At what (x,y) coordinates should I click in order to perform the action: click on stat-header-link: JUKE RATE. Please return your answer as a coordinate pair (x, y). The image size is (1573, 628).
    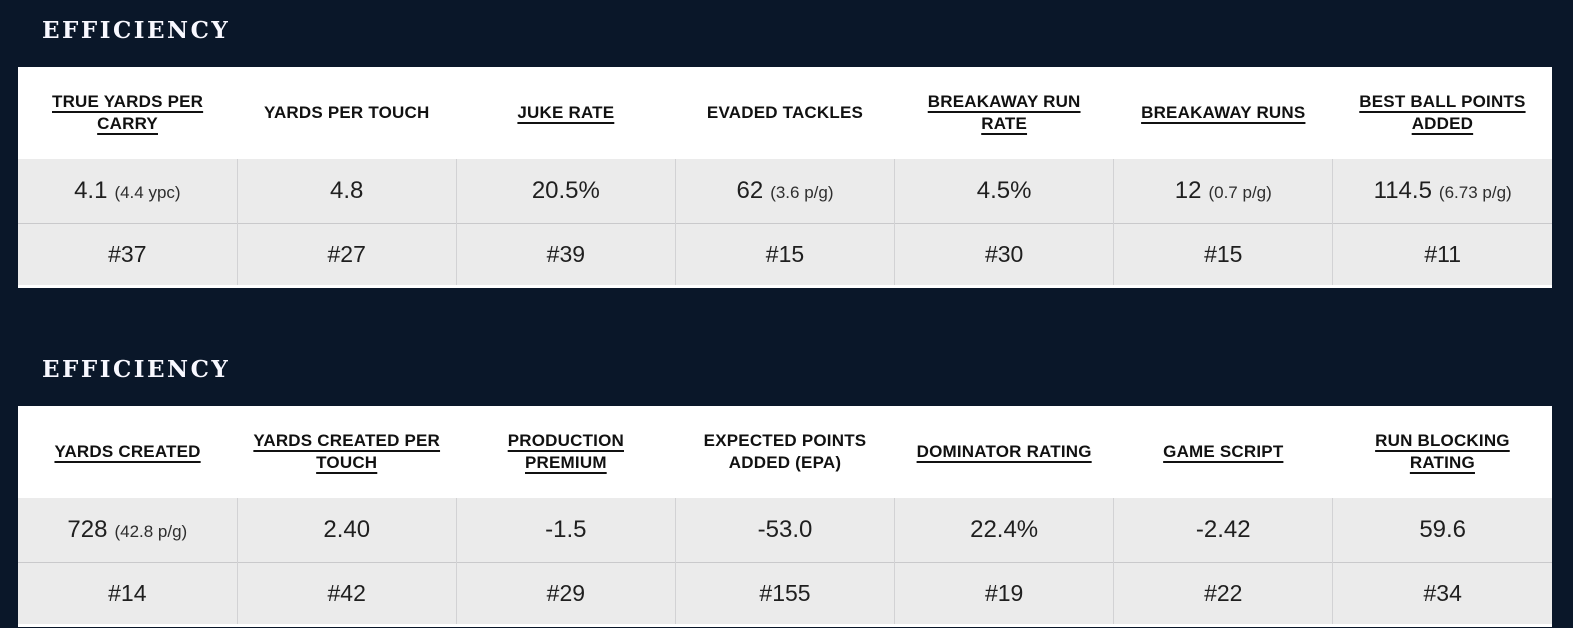
    Looking at the image, I should click on (566, 113).